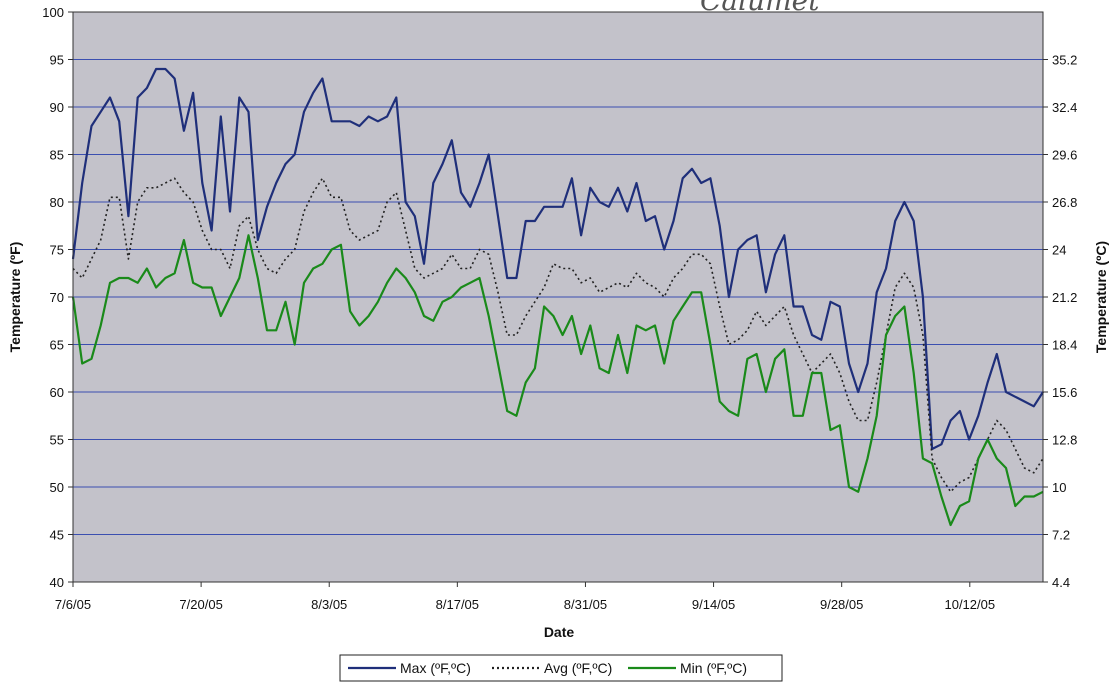 This screenshot has width=1118, height=690. Describe the element at coordinates (585, 604) in the screenshot. I see `x-tick-label: 8/31/05` at that location.